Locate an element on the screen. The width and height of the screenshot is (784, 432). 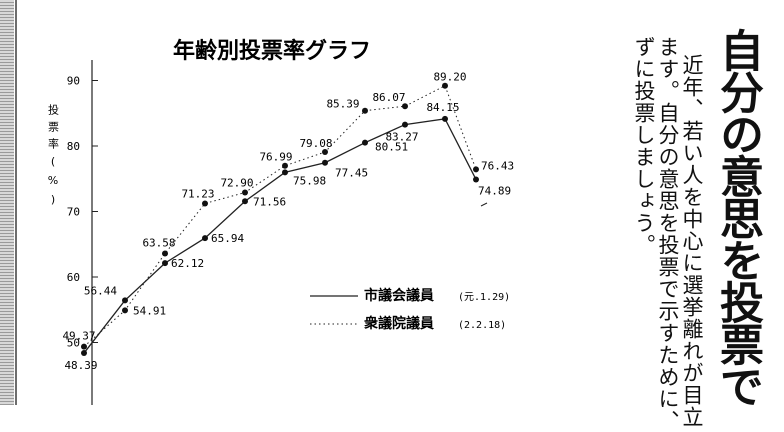
data-label: 76.43 is located at coordinates (497, 165).